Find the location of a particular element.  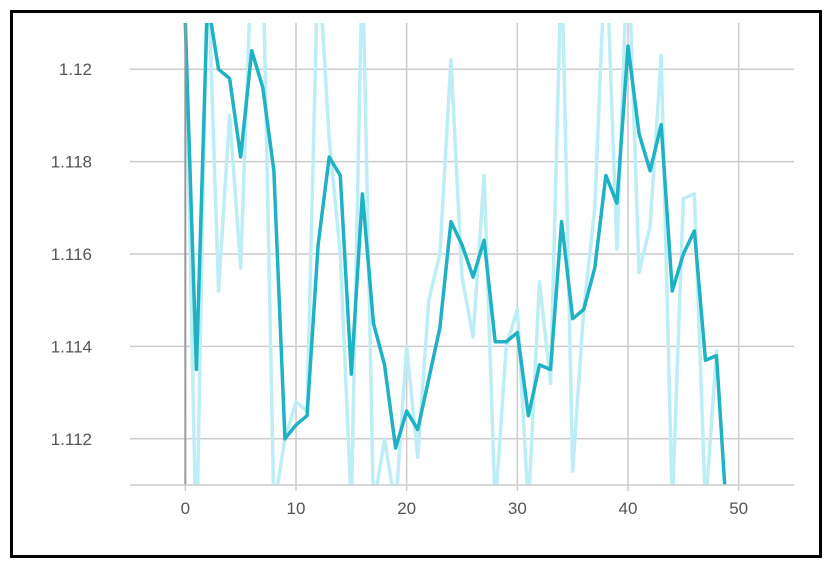

x-tick-label: 20 is located at coordinates (406, 508).